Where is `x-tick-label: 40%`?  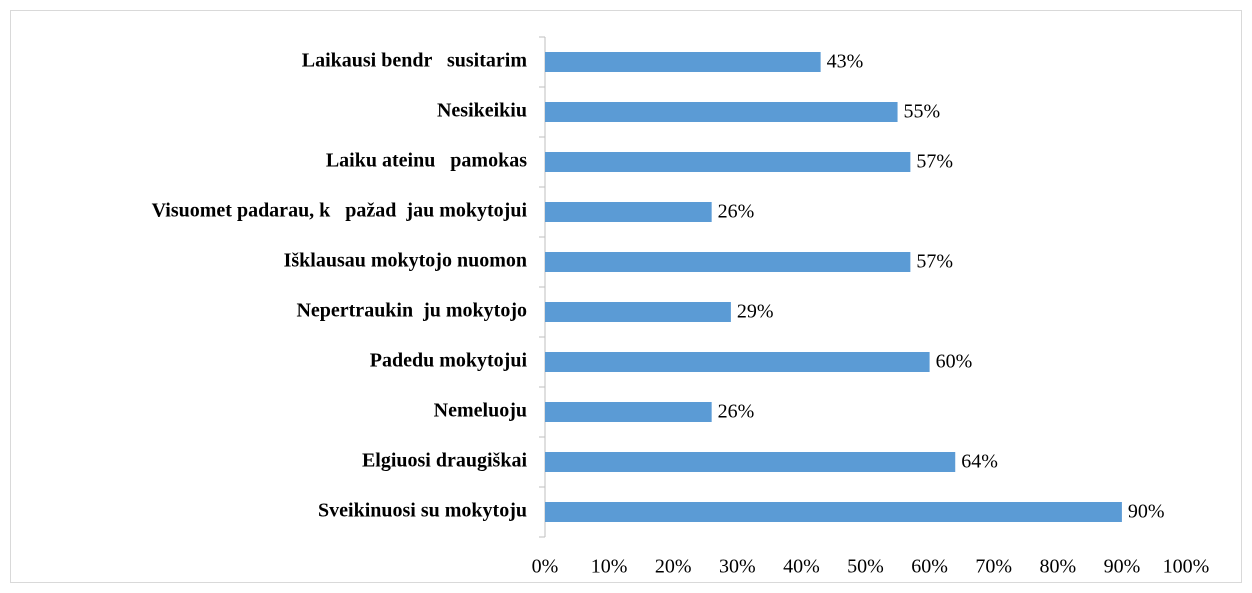
x-tick-label: 40% is located at coordinates (801, 567).